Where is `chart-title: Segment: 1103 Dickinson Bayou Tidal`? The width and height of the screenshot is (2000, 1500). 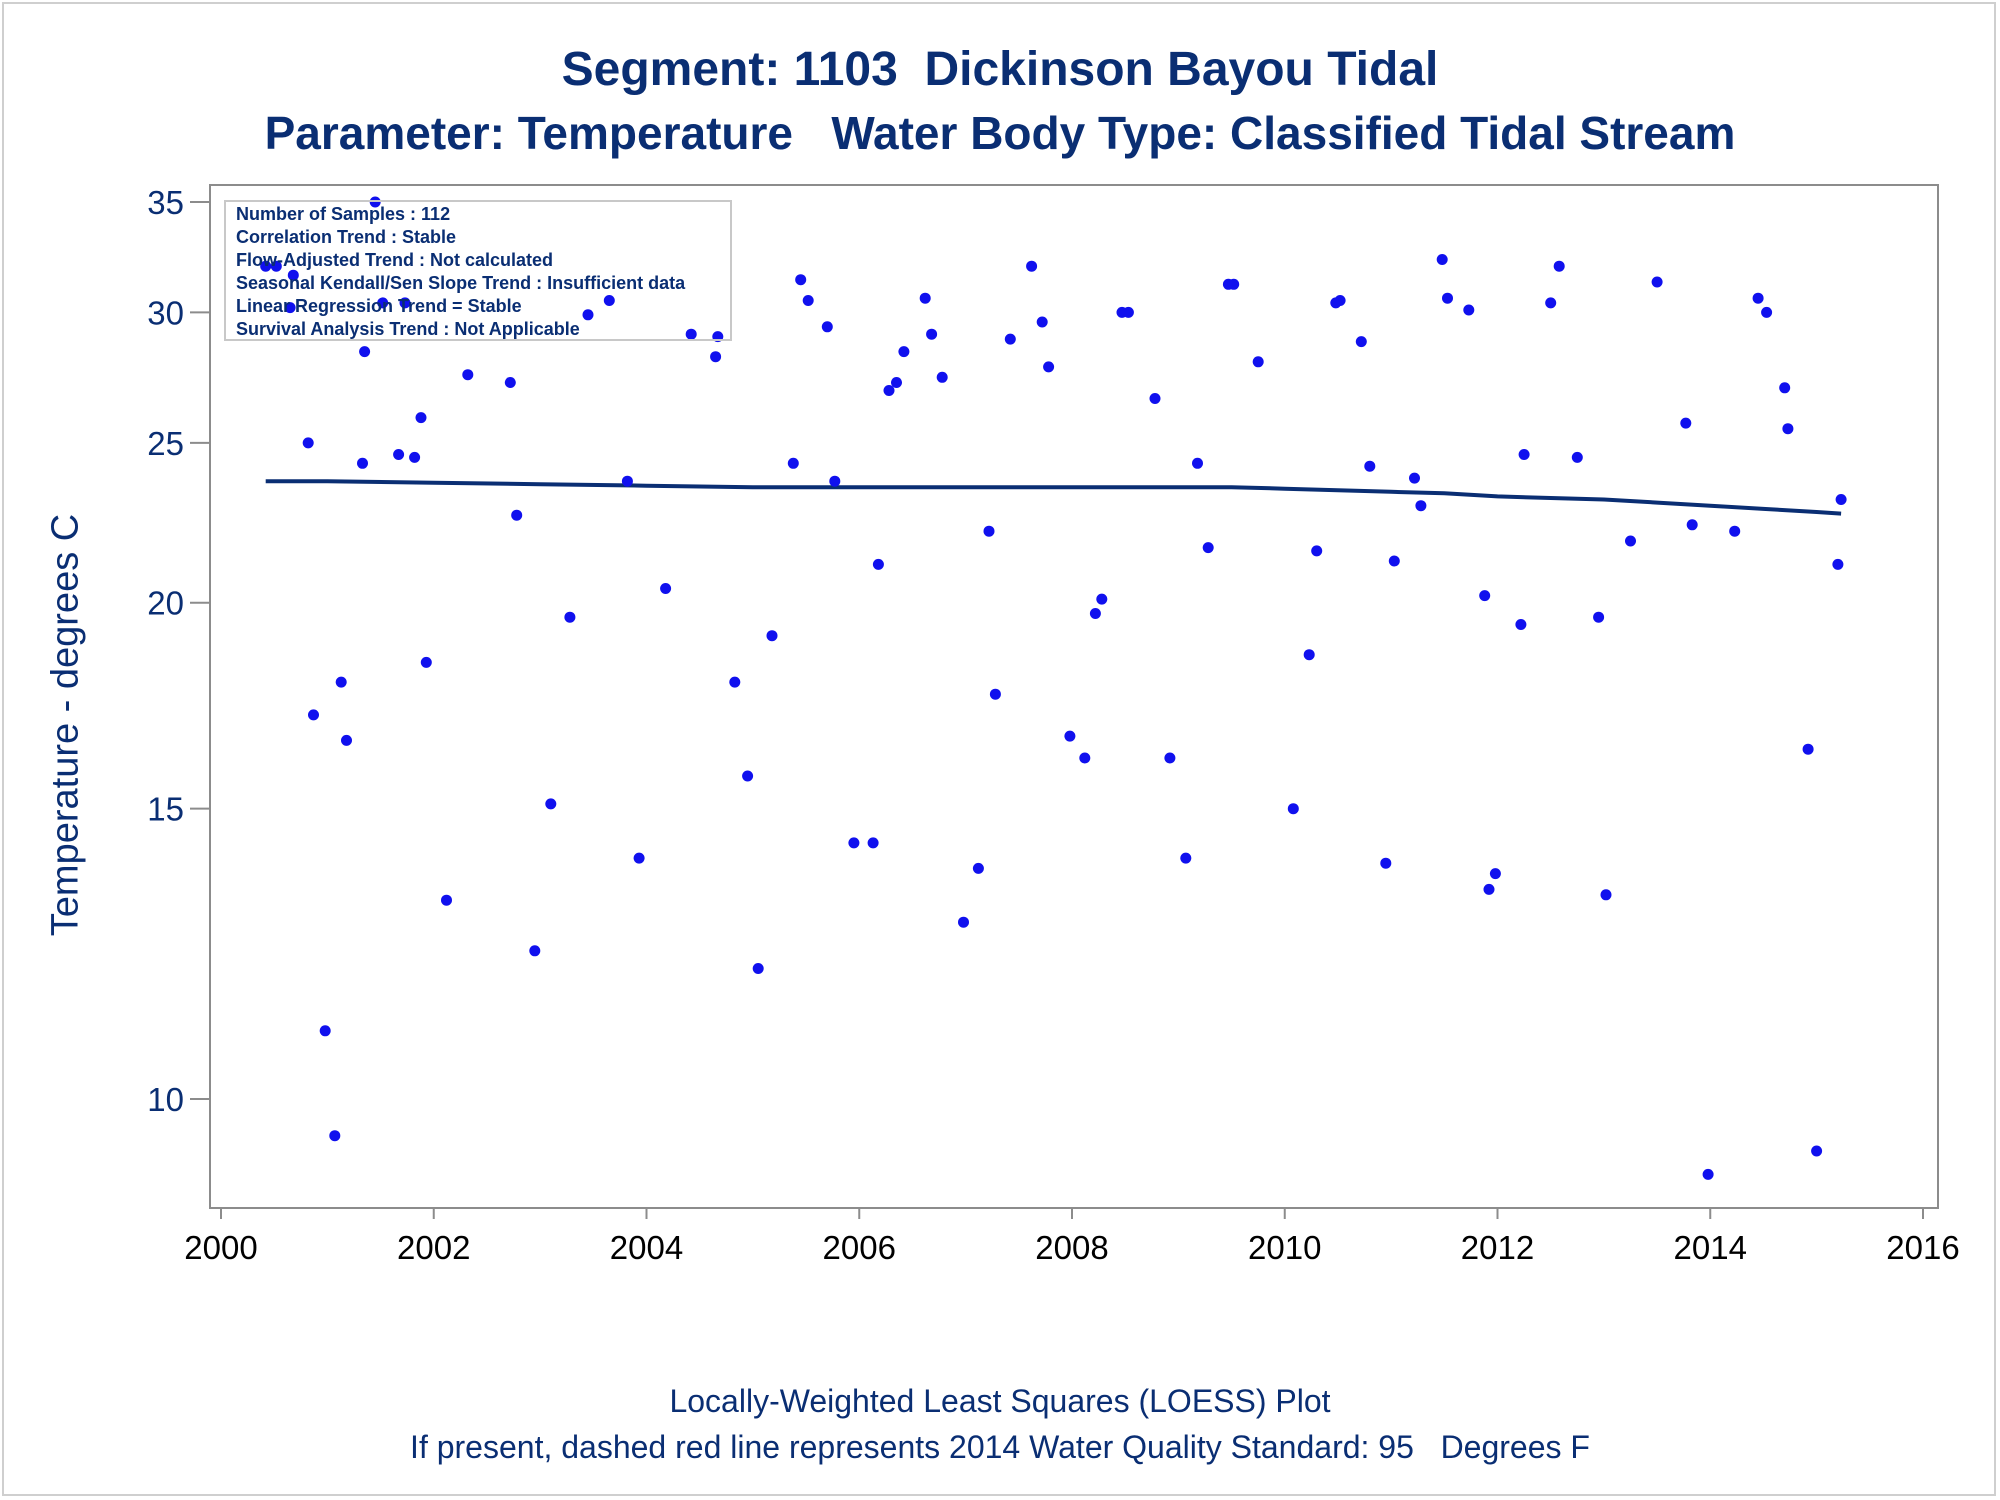 chart-title: Segment: 1103 Dickinson Bayou Tidal is located at coordinates (1000, 69).